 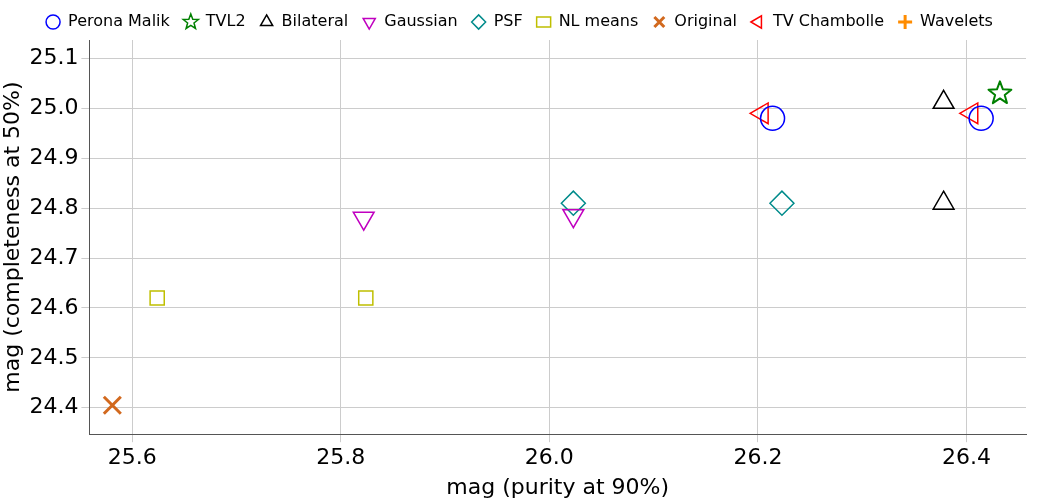 What do you see at coordinates (967, 457) in the screenshot?
I see `x-tick-label: 26.4` at bounding box center [967, 457].